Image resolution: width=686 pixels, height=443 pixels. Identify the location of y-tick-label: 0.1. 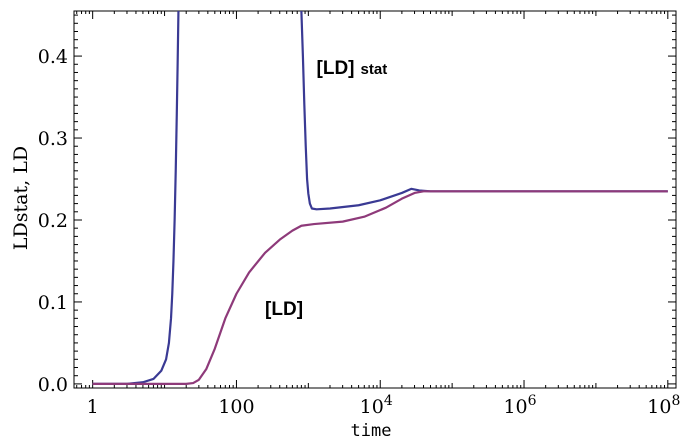
(53, 303).